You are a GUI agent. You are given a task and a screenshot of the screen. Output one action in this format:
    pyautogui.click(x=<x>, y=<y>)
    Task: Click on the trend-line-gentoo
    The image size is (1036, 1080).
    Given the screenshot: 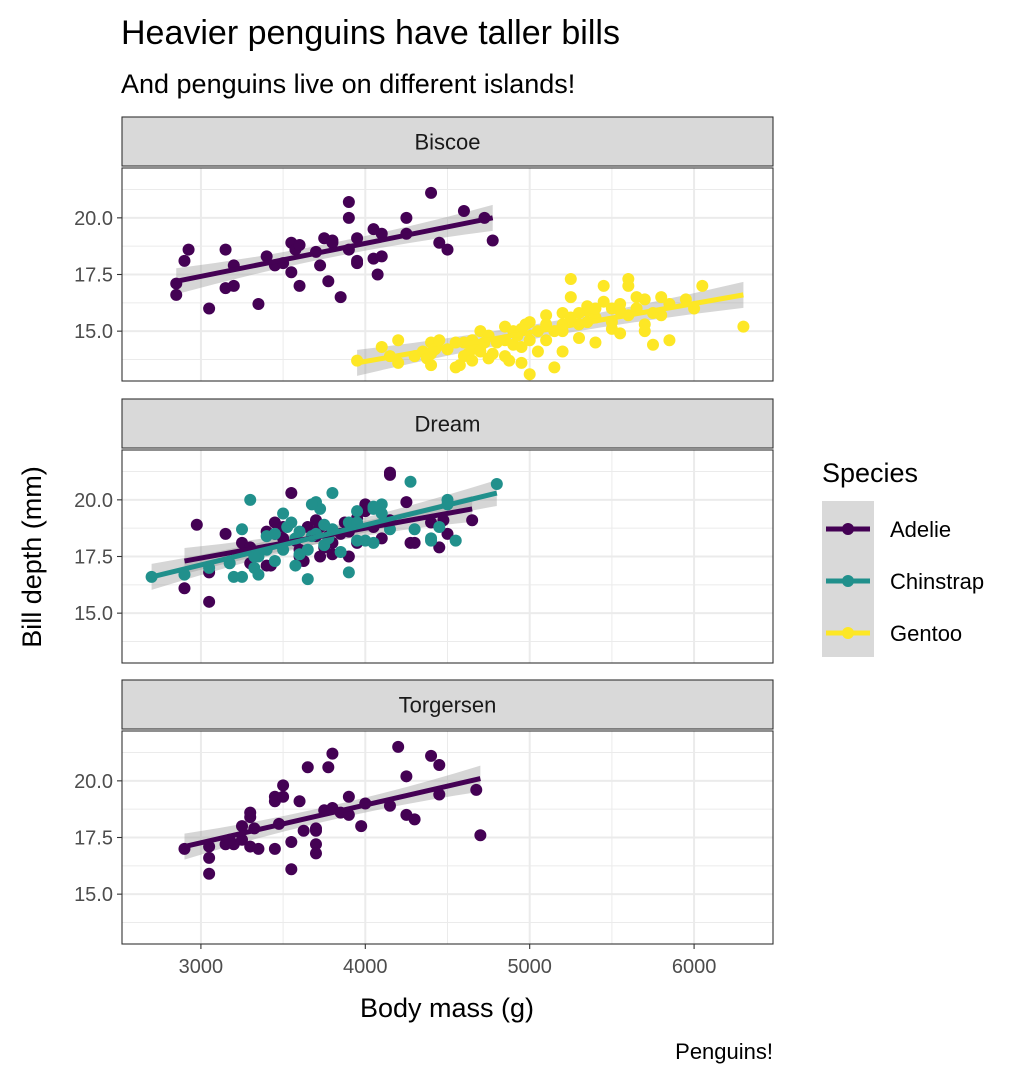 What is the action you would take?
    pyautogui.click(x=550, y=329)
    